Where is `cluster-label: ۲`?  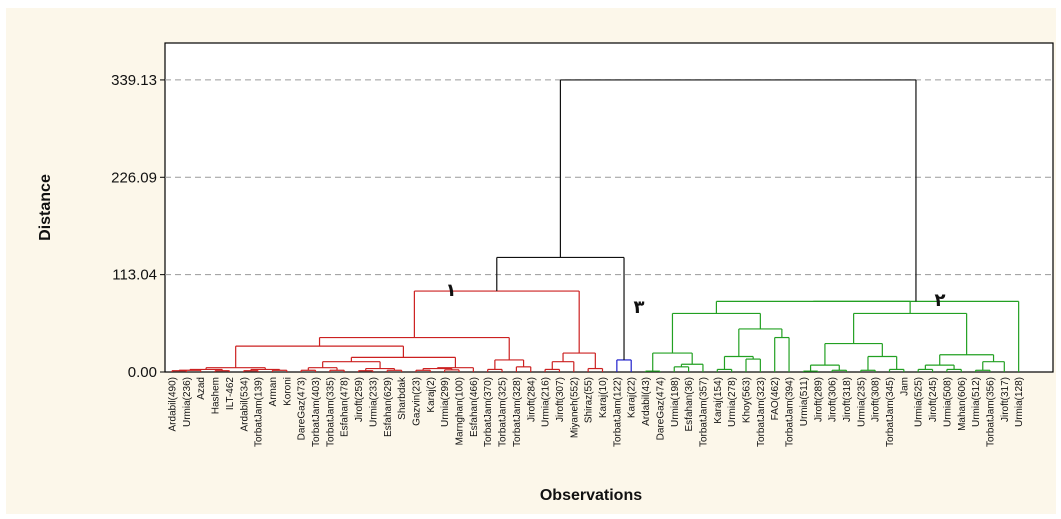 cluster-label: ۲ is located at coordinates (940, 300).